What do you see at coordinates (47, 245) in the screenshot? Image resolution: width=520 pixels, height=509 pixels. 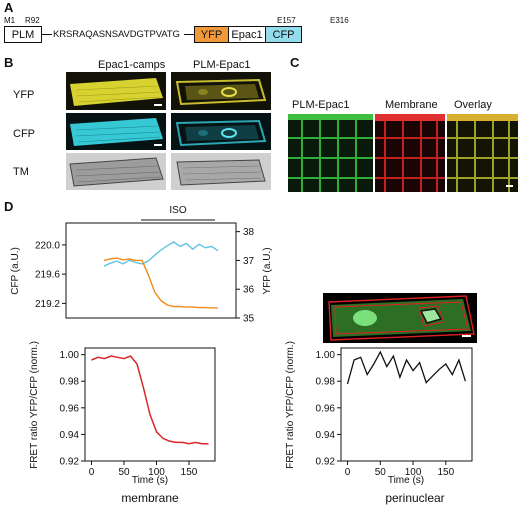 I see `y-tick-label: 220.0` at bounding box center [47, 245].